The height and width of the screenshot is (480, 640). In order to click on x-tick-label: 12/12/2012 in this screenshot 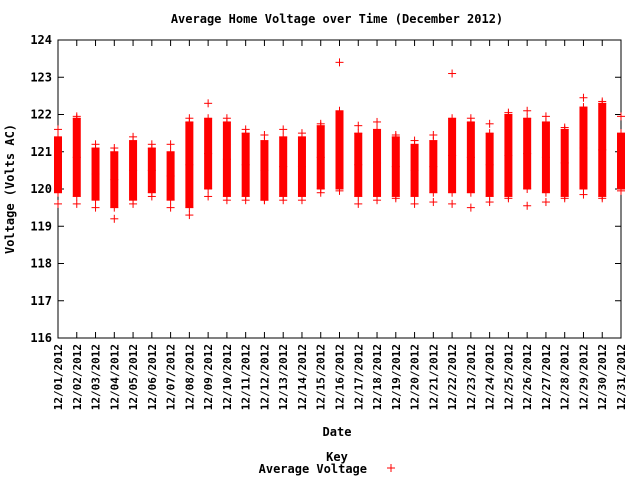, I will do `click(264, 377)`.